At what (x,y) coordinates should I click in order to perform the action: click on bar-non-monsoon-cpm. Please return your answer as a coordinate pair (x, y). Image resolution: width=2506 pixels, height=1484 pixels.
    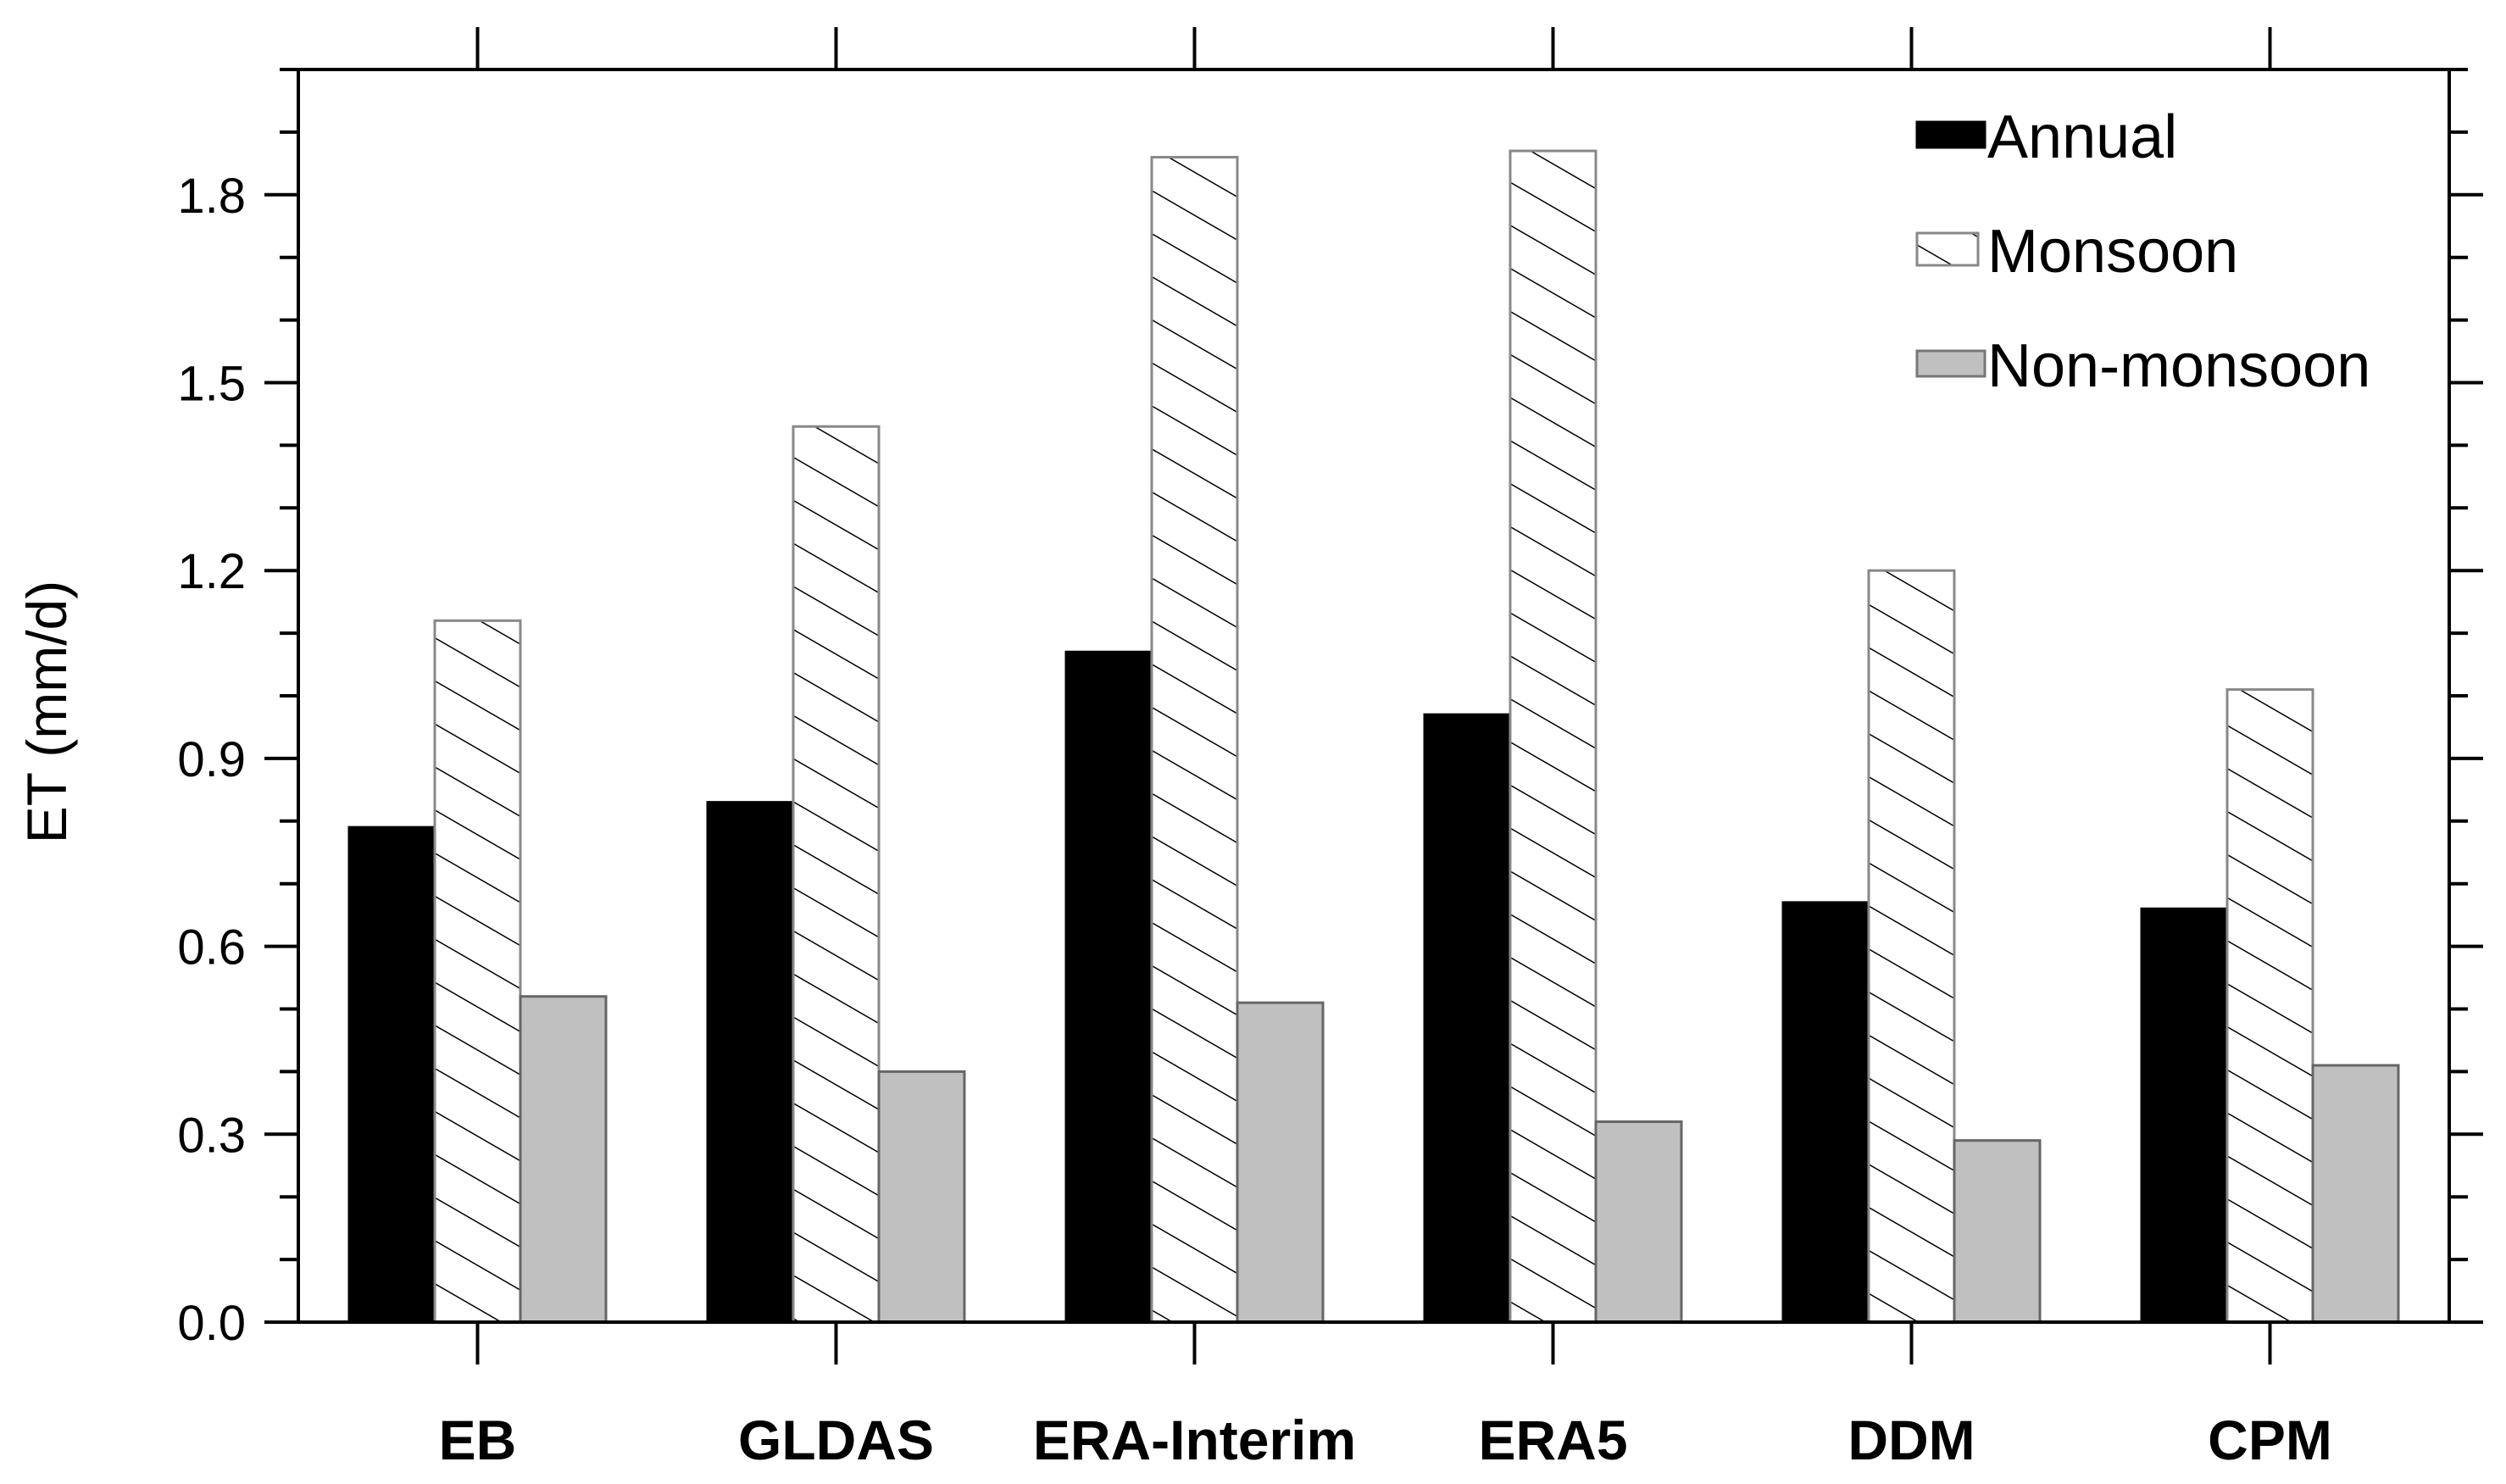
    Looking at the image, I should click on (2355, 1194).